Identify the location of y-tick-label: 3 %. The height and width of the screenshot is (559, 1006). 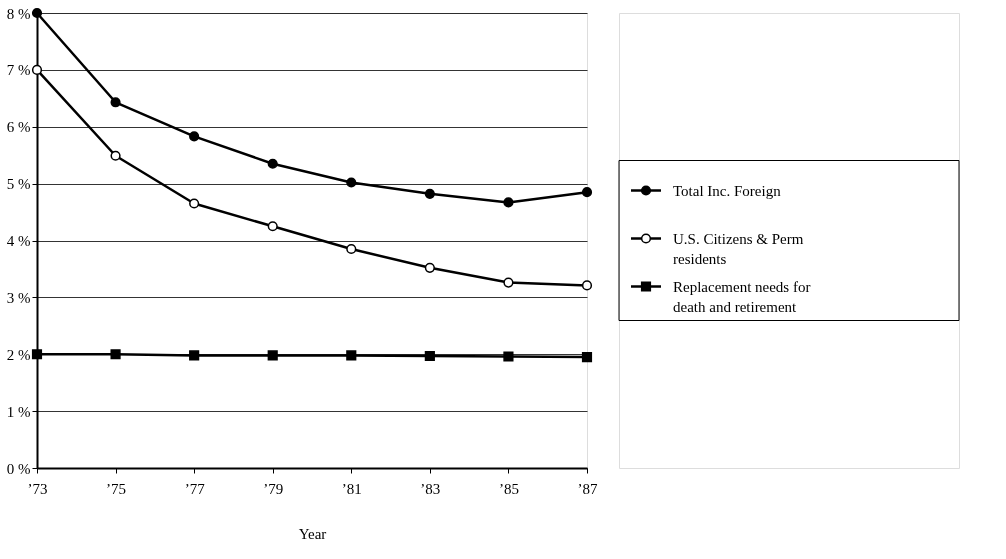
(18, 297).